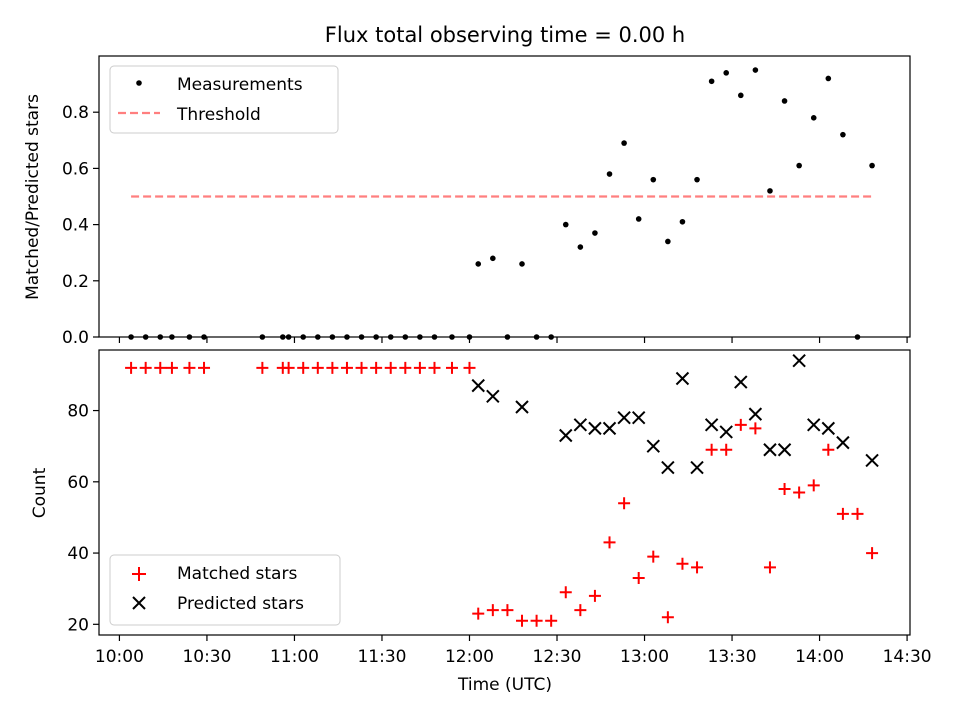 The height and width of the screenshot is (720, 960). Describe the element at coordinates (381, 657) in the screenshot. I see `x-tick-label: 11:30` at that location.